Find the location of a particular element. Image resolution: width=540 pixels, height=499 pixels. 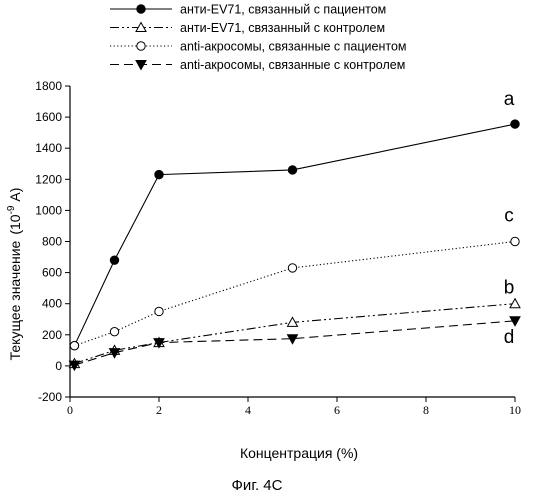

x-tick-label-2: 2 is located at coordinates (159, 410).